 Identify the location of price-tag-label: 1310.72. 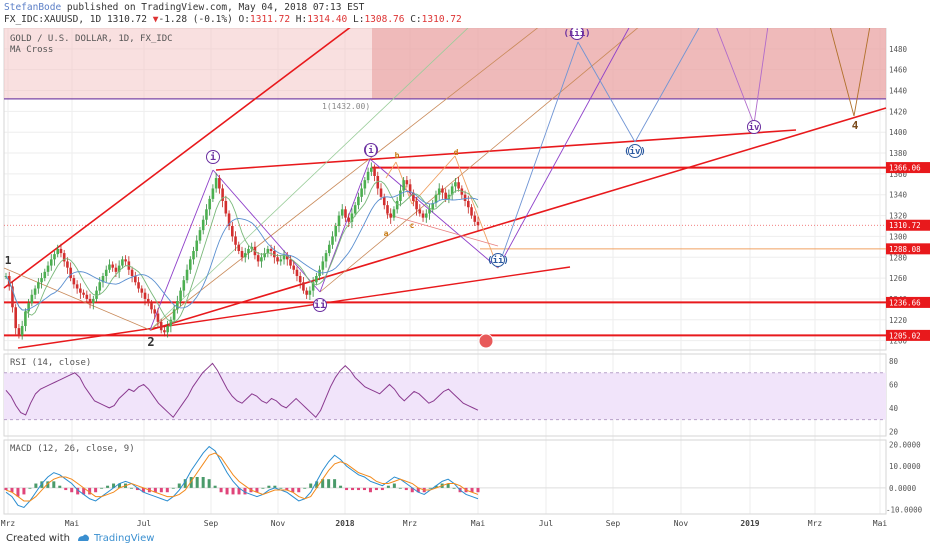
(905, 225).